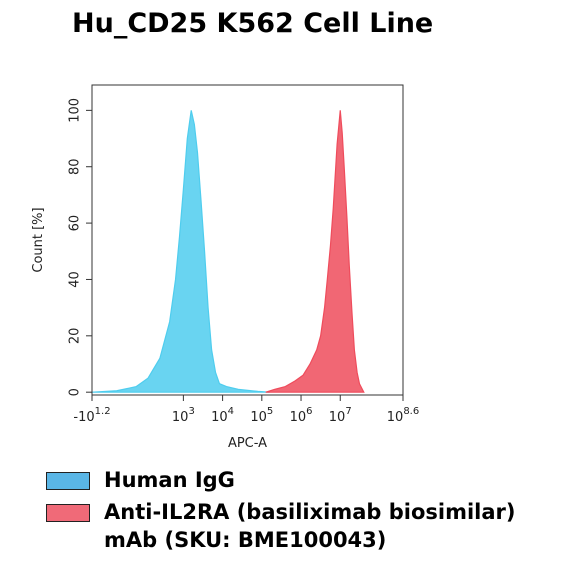  Describe the element at coordinates (75, 336) in the screenshot. I see `y-tick-label: 20` at that location.